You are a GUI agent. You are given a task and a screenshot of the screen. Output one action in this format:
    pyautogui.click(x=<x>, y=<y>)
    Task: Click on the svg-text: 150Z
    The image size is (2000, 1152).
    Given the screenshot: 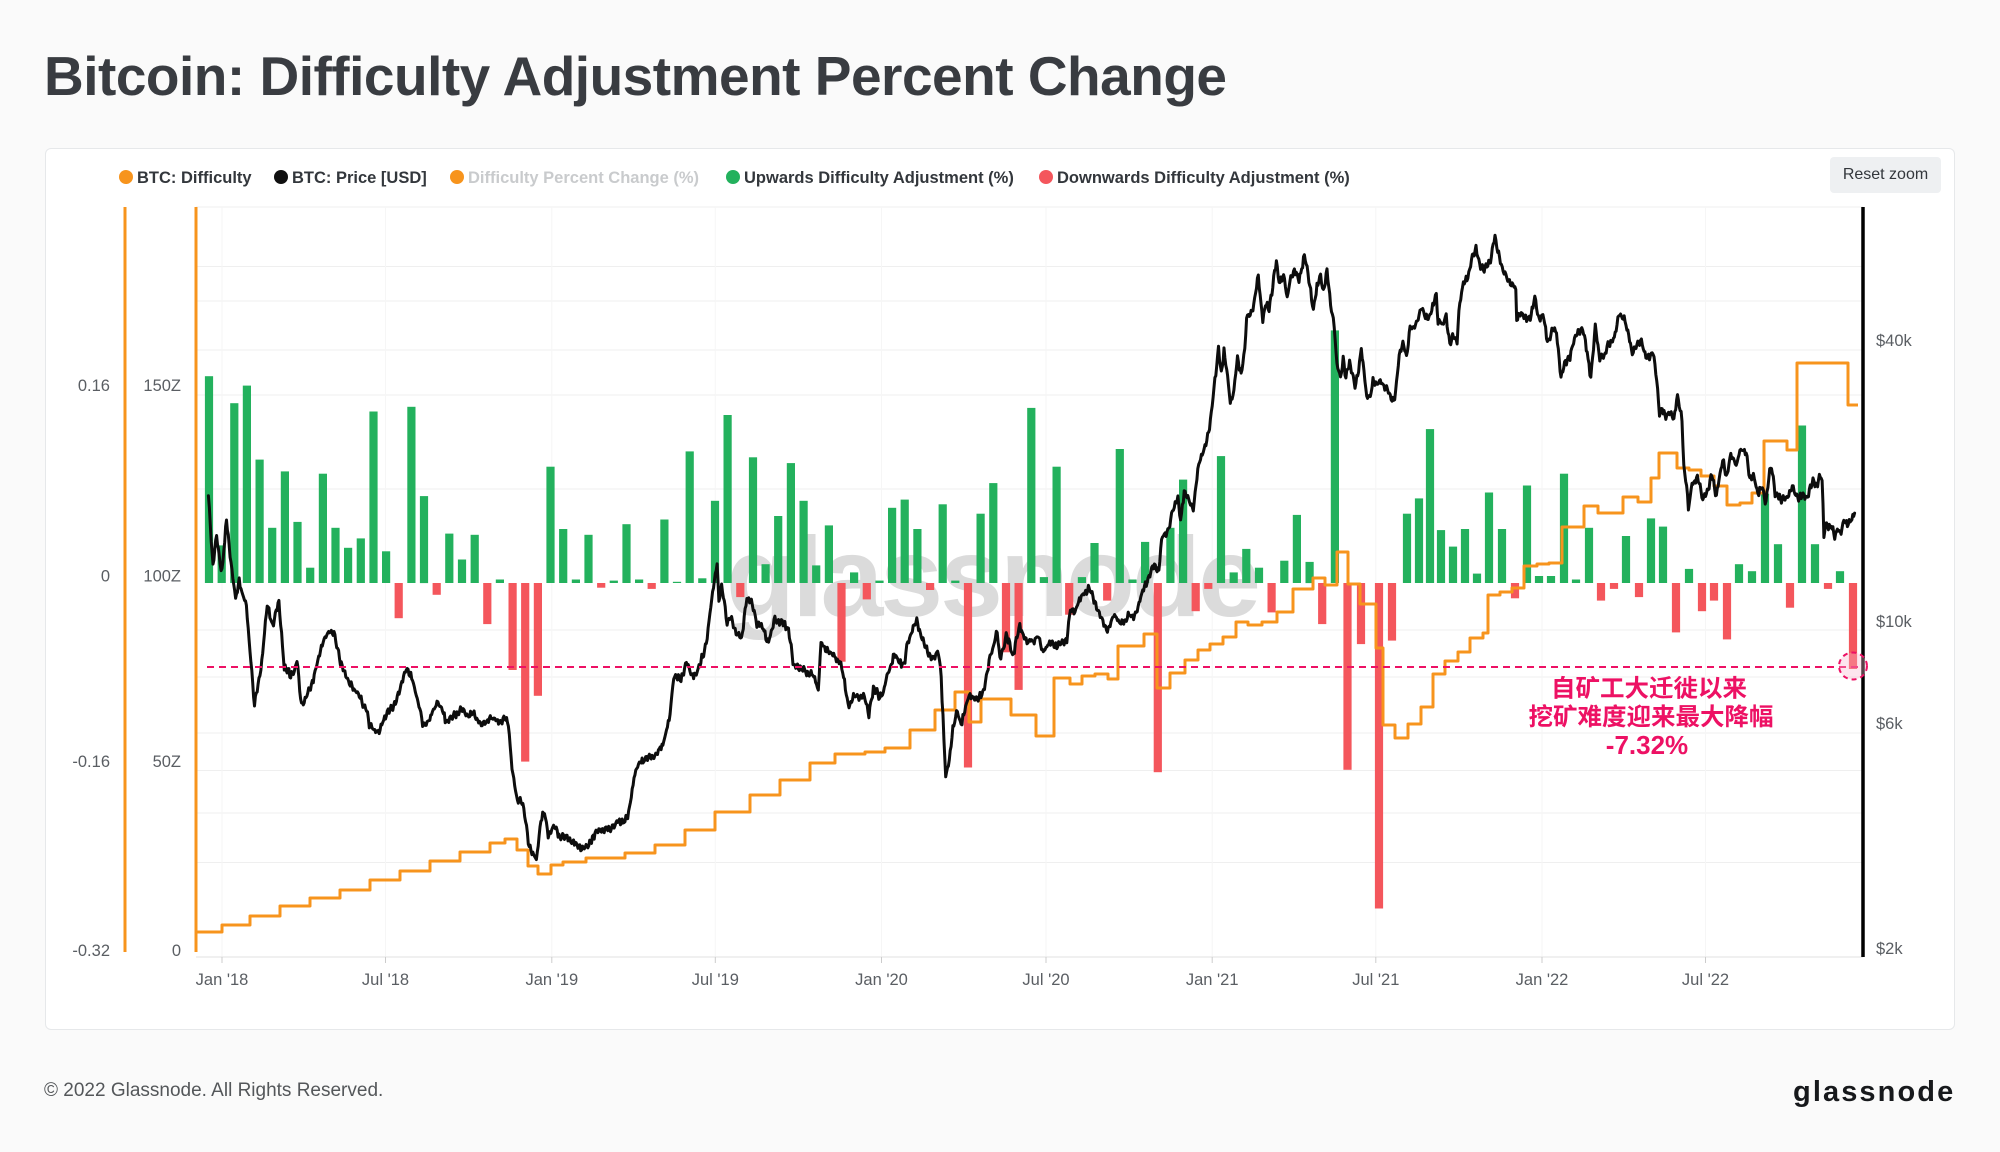 What is the action you would take?
    pyautogui.click(x=162, y=386)
    